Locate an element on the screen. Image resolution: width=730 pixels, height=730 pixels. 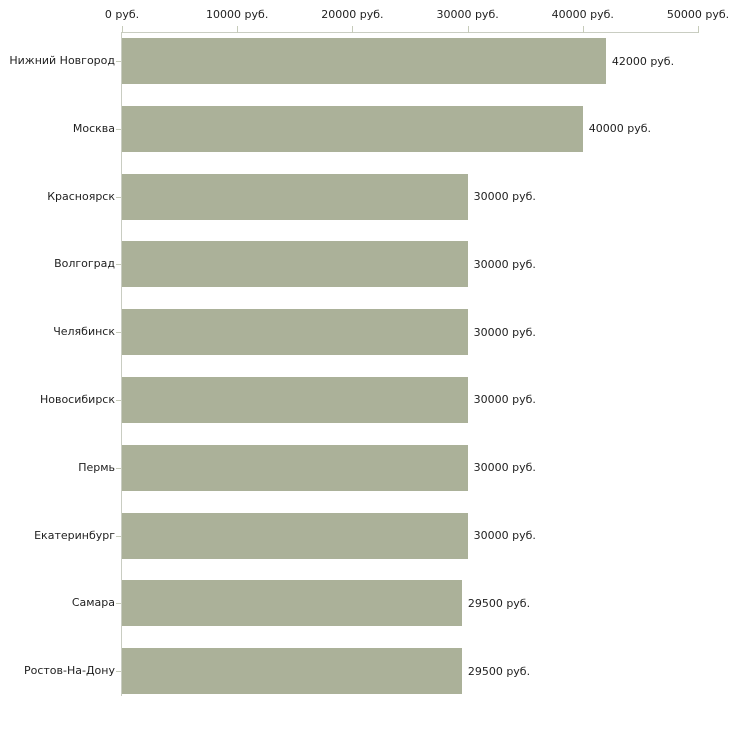
chart-row: Новосибирск 30000 руб. is located at coordinates (369, 410).